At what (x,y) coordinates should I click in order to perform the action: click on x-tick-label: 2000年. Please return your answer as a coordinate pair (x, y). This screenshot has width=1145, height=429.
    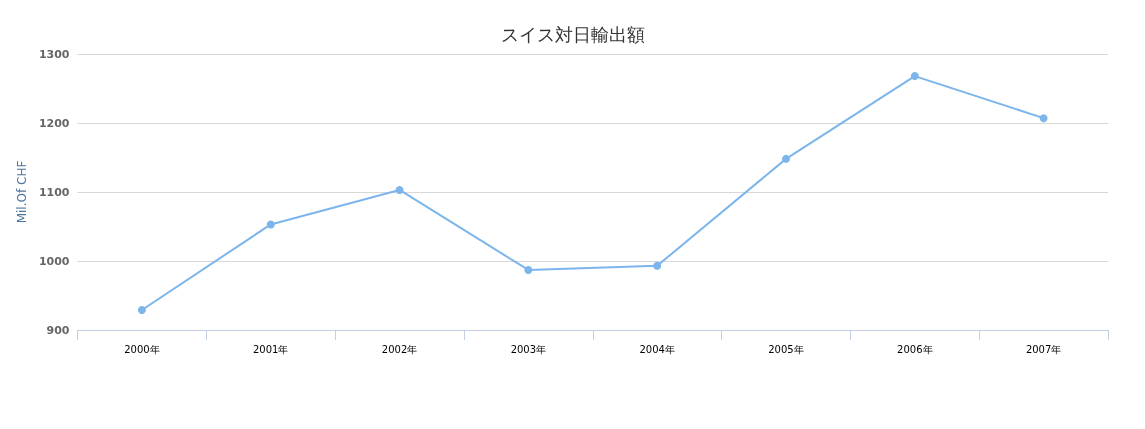
    Looking at the image, I should click on (142, 349).